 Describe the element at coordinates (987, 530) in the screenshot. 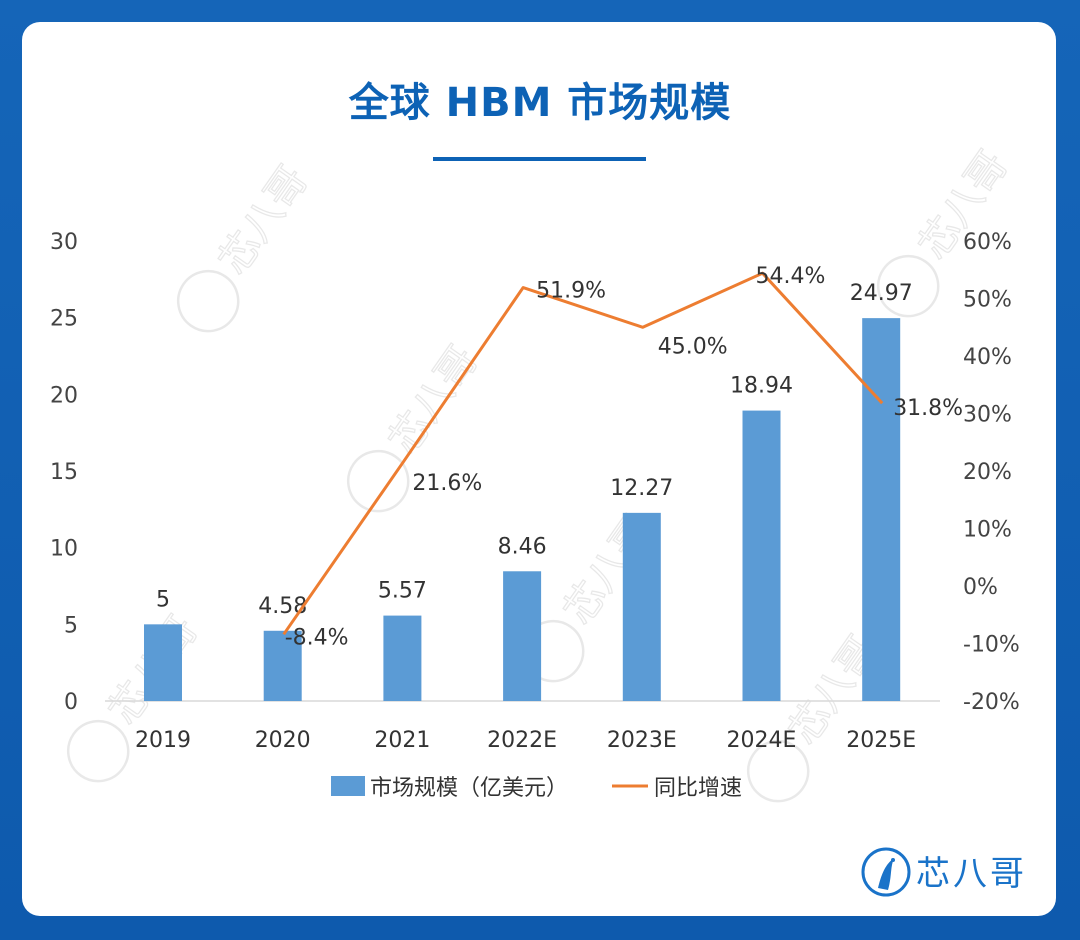

I see `y-right-tick-label: 10%` at that location.